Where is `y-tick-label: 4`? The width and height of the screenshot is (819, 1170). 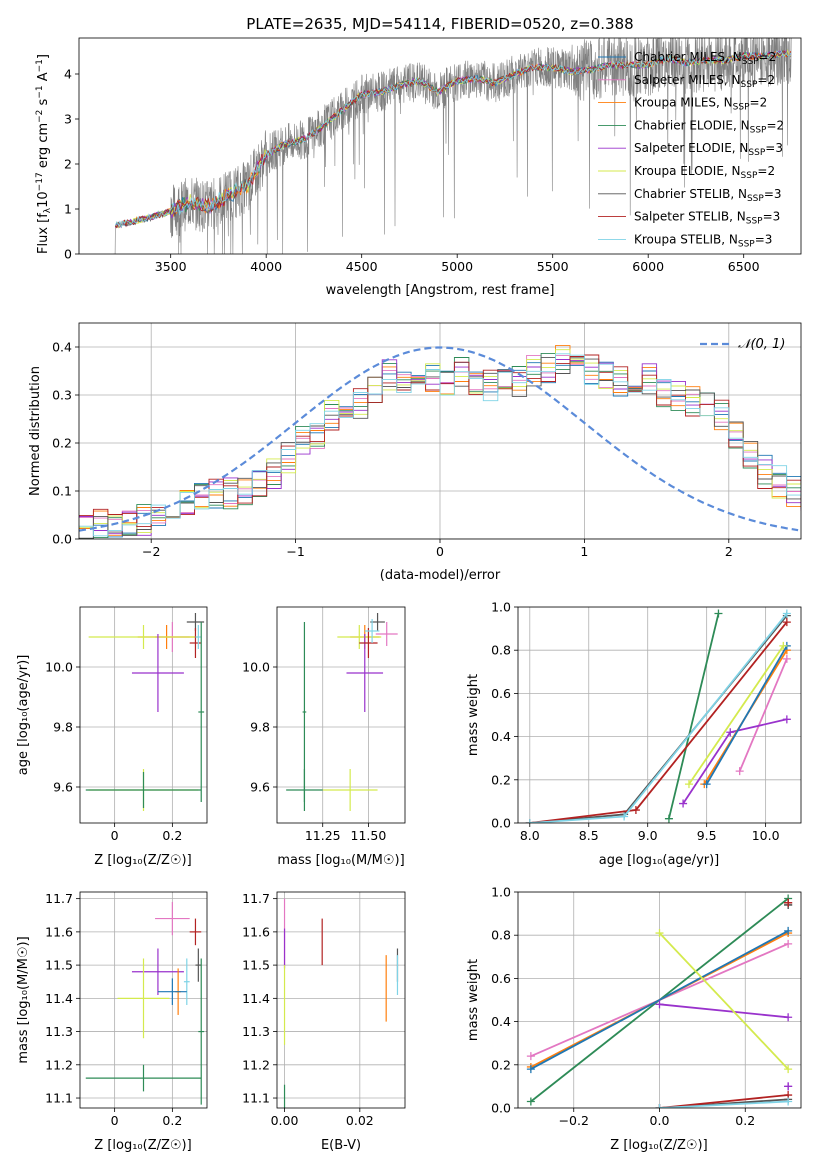
y-tick-label: 4 is located at coordinates (68, 74).